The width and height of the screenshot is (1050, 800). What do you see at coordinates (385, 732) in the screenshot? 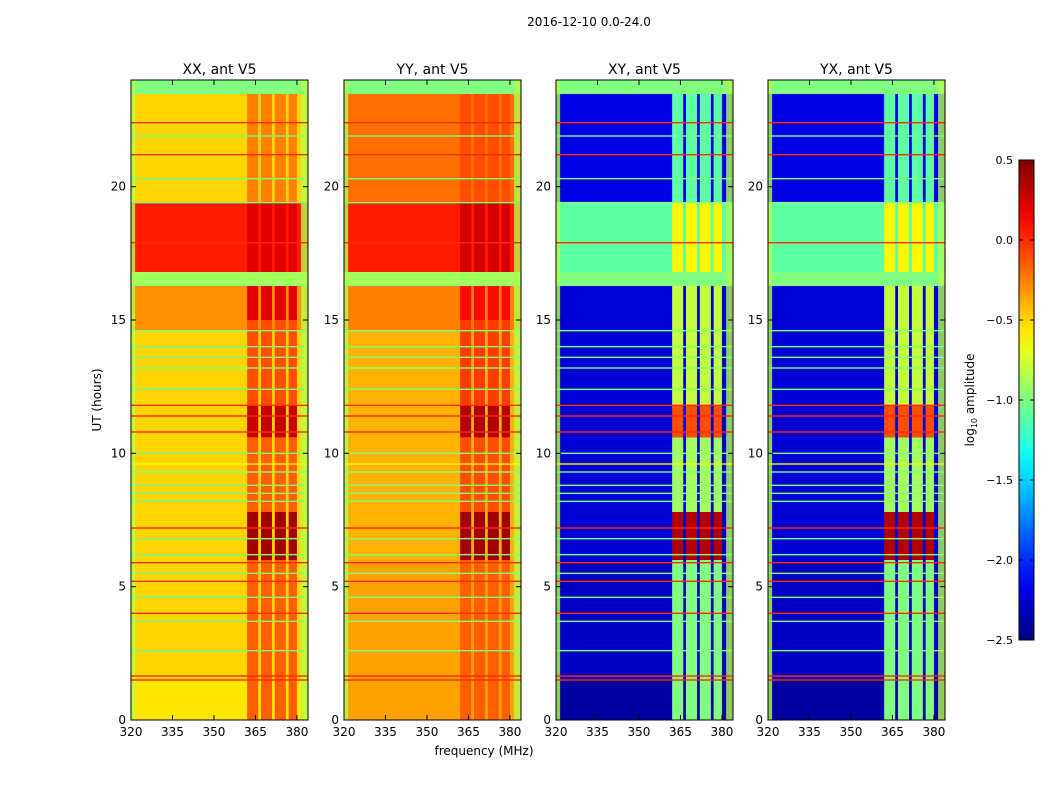
I see `x-tick-label: 335` at bounding box center [385, 732].